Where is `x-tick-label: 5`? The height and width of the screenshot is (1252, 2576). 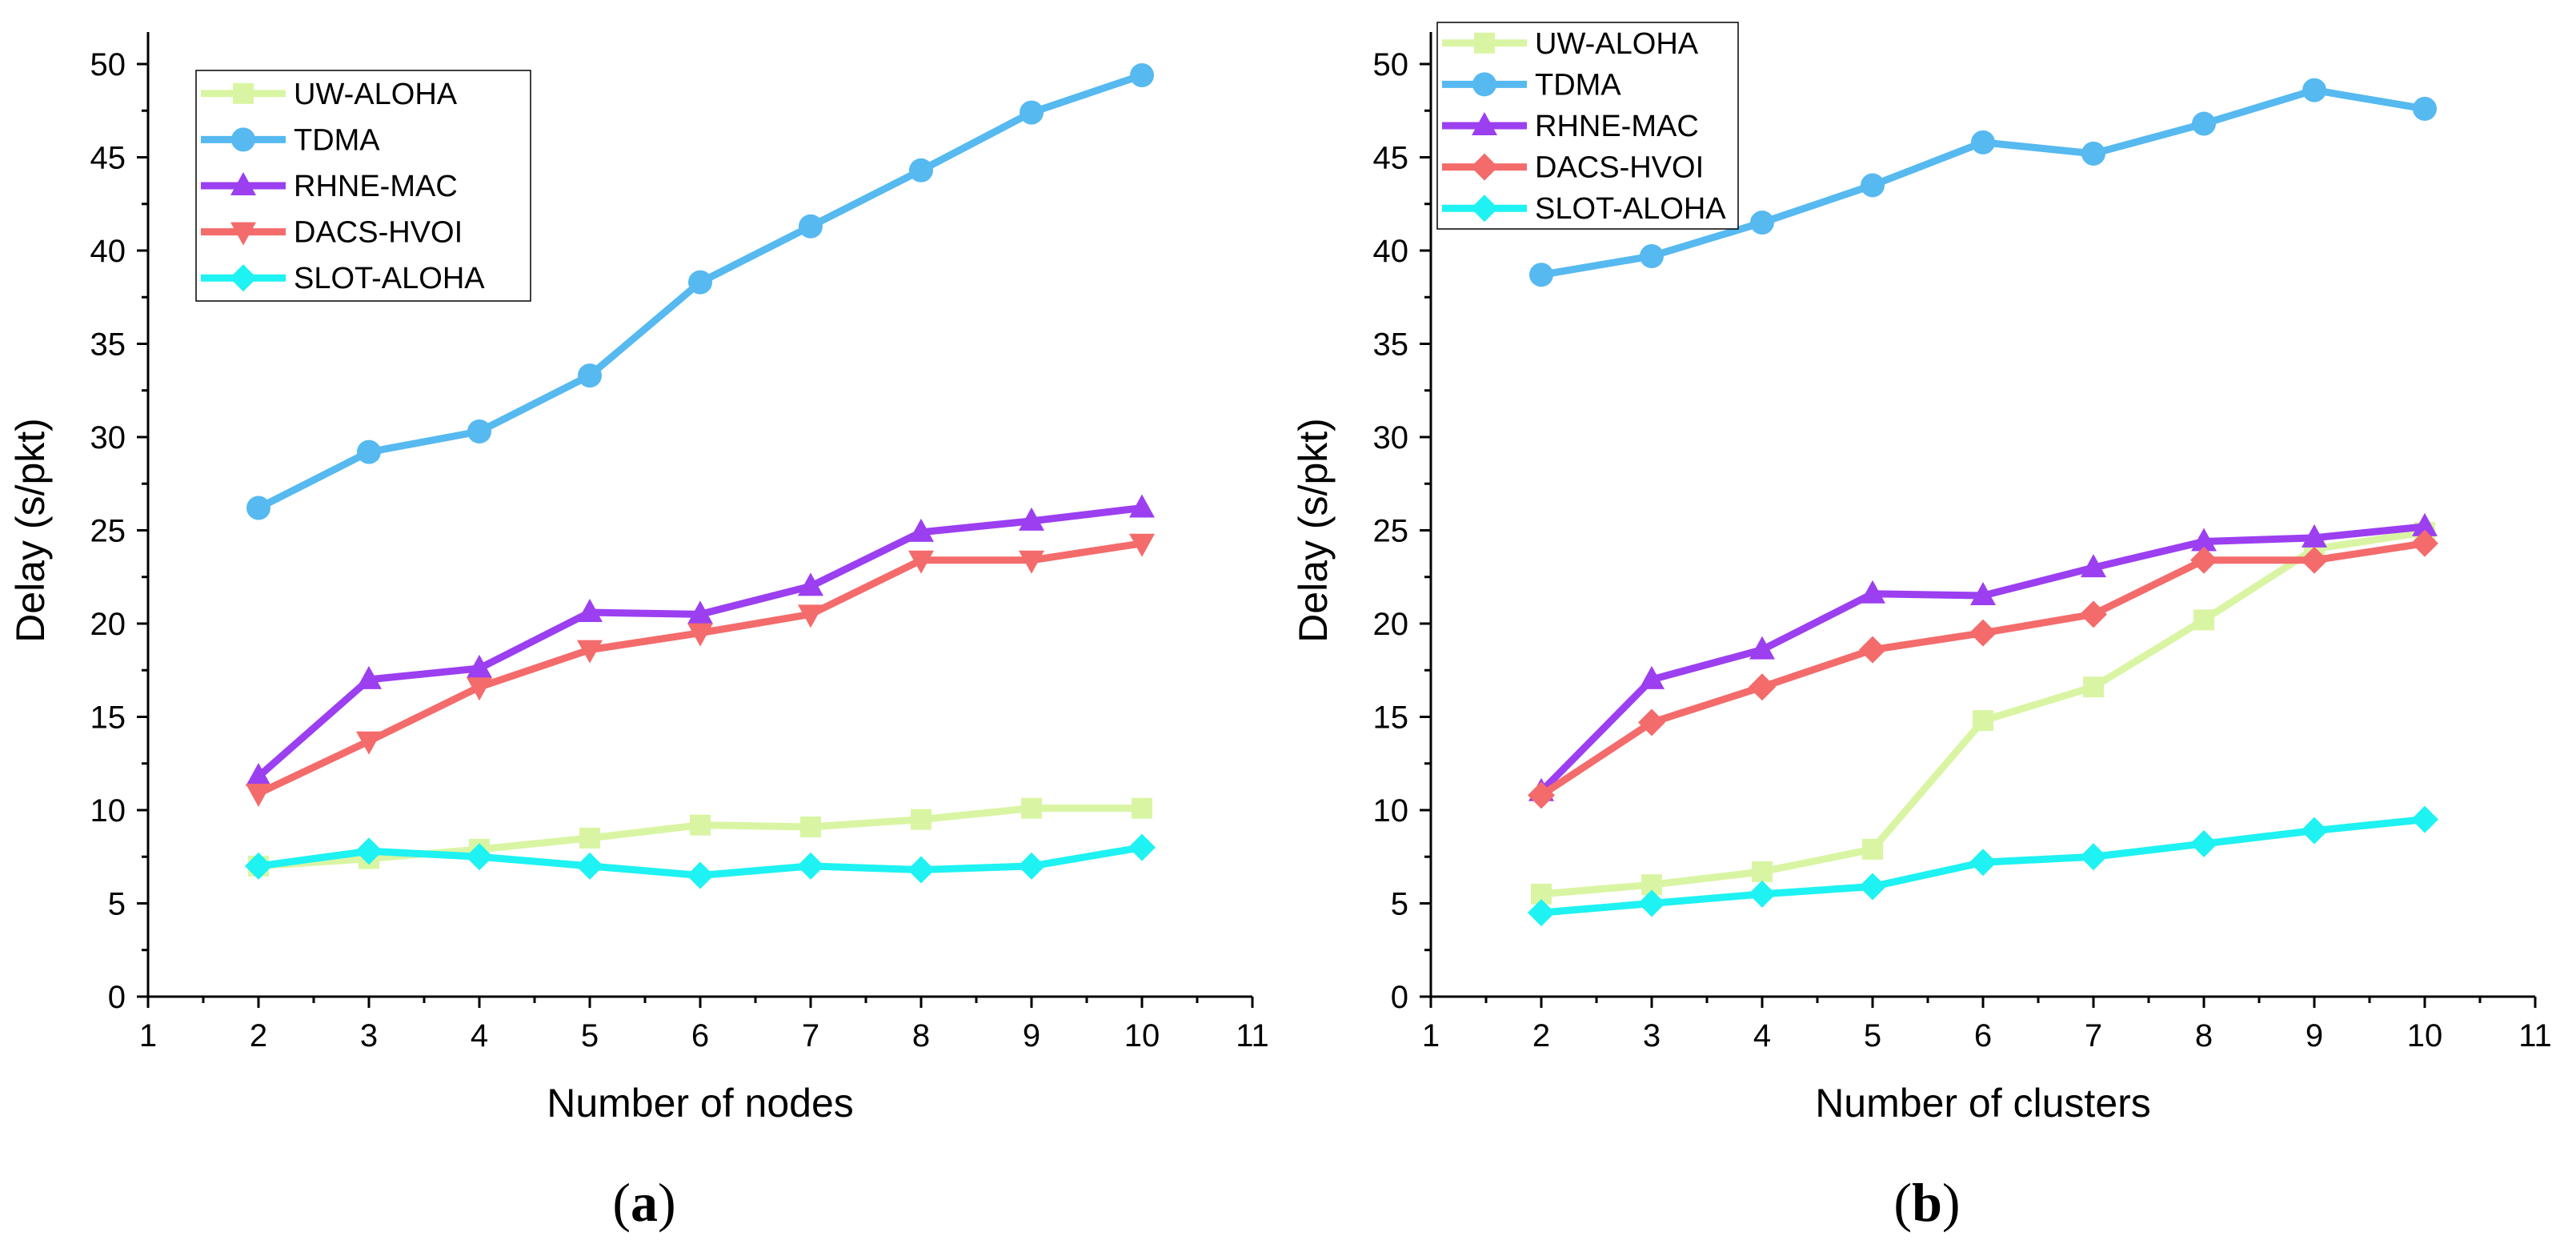
x-tick-label: 5 is located at coordinates (1872, 1035).